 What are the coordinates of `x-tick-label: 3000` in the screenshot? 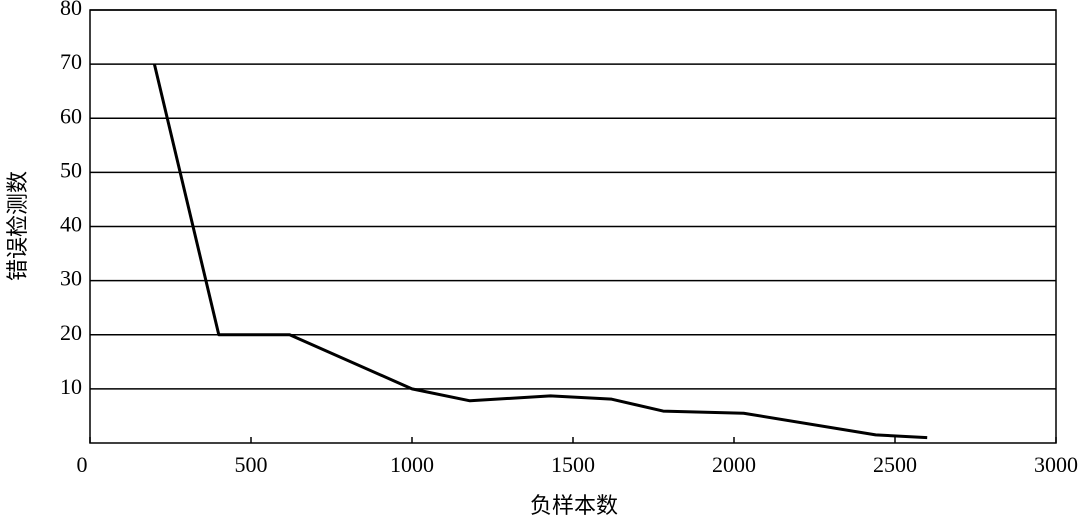 It's located at (1056, 464).